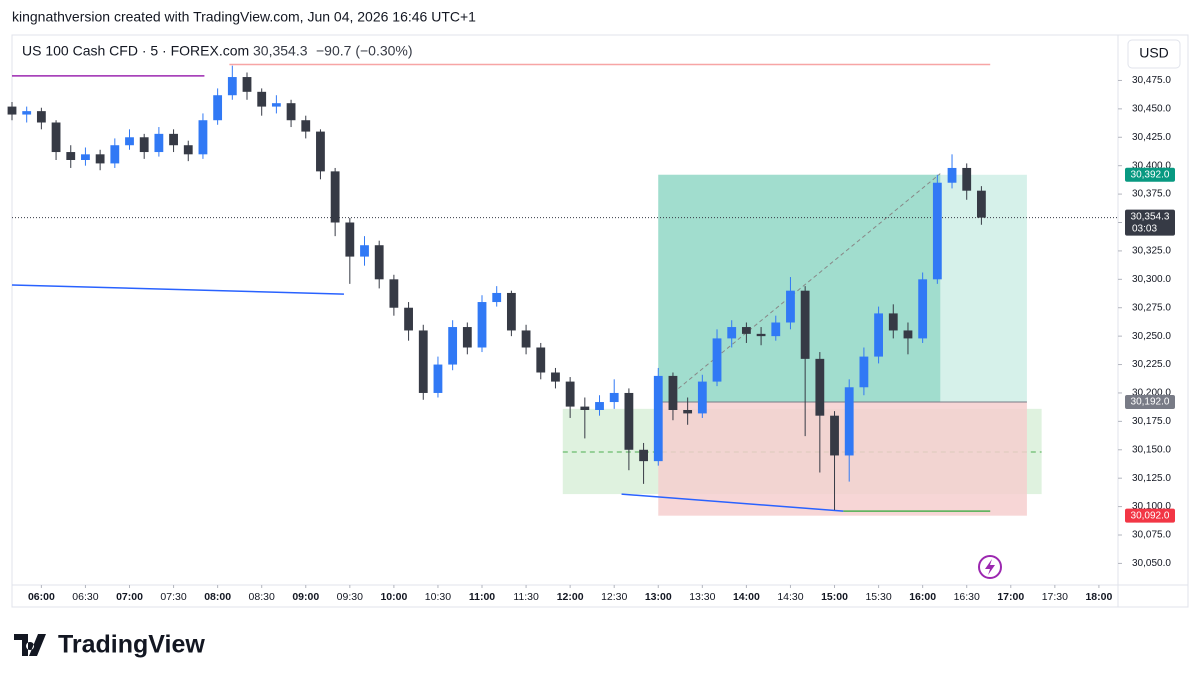 Image resolution: width=1200 pixels, height=688 pixels. I want to click on drawing-line, so click(732, 502).